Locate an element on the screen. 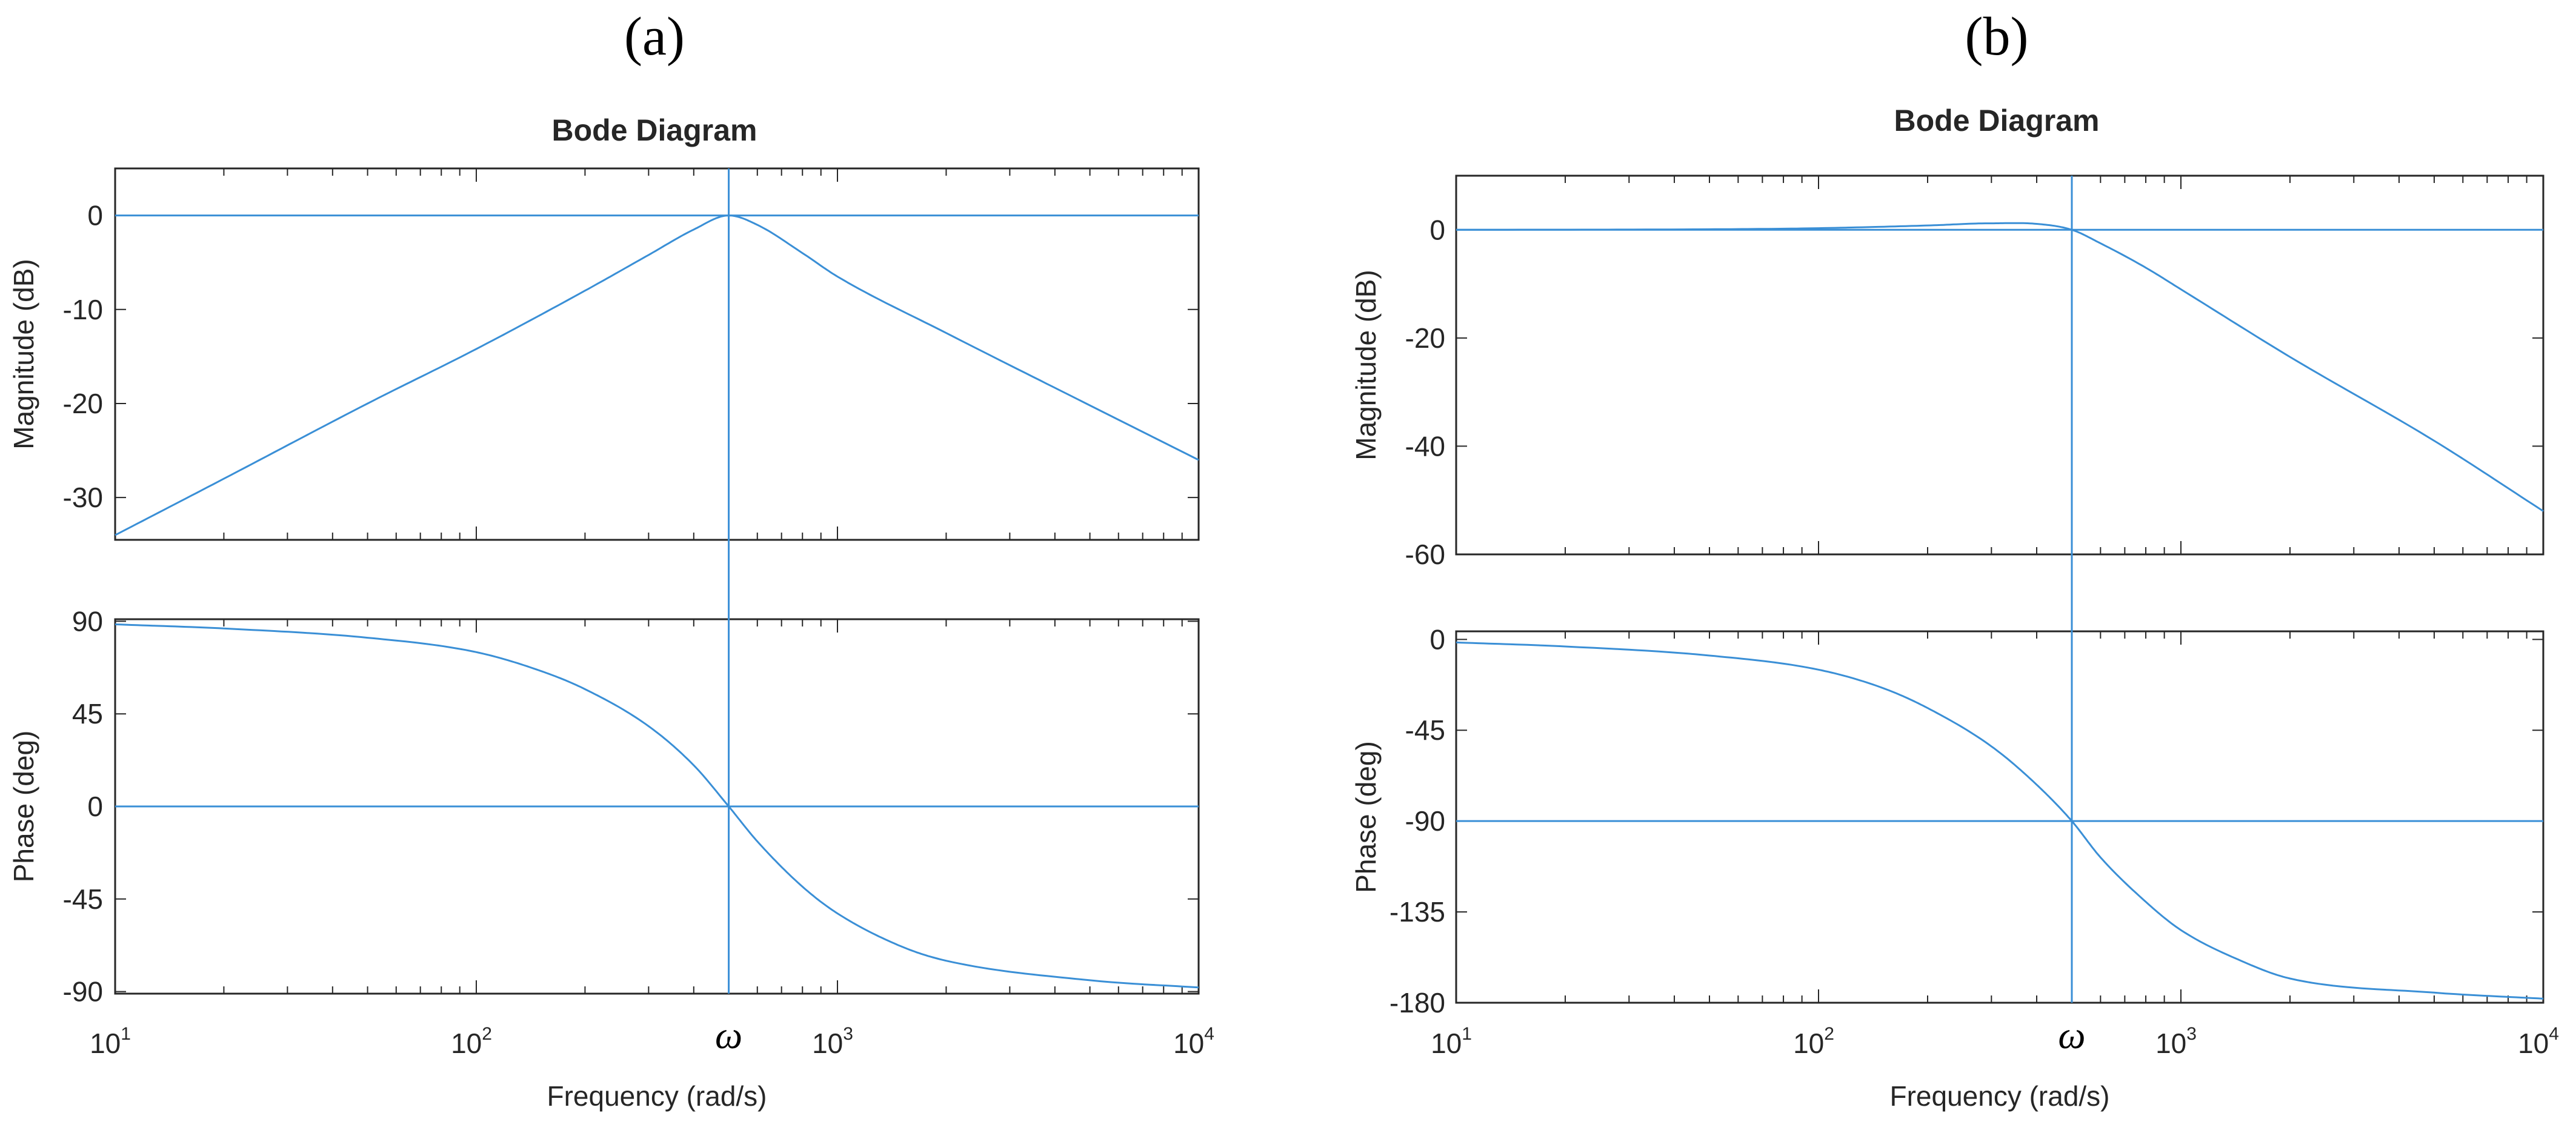 The width and height of the screenshot is (2576, 1133). phase-axes-frame is located at coordinates (1999, 817).